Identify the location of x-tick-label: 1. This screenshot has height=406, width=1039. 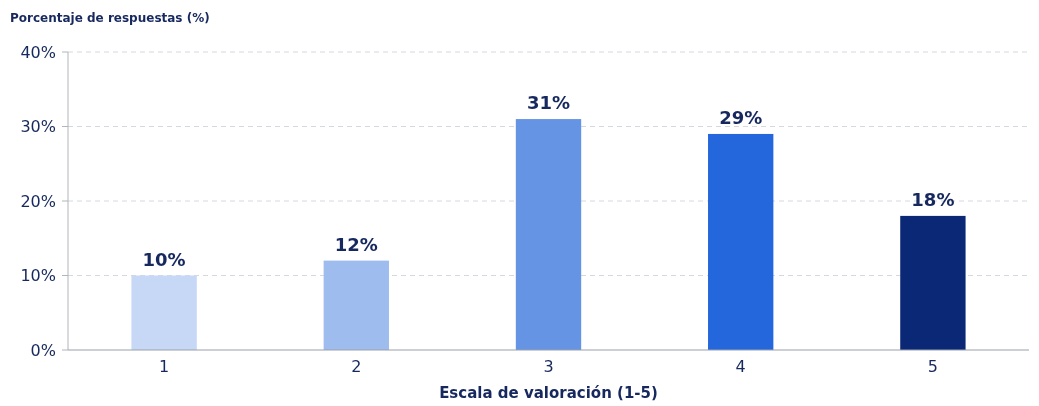
(164, 366).